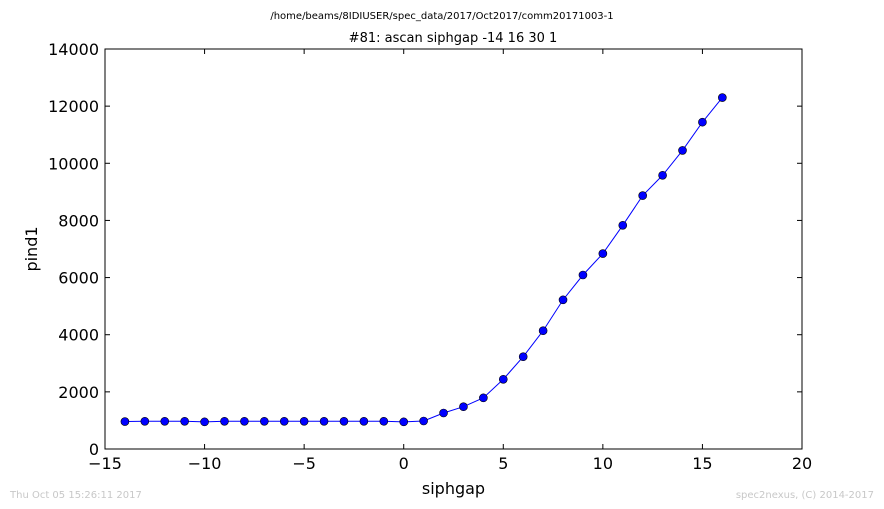  Describe the element at coordinates (503, 463) in the screenshot. I see `x-tick-label: 5` at that location.